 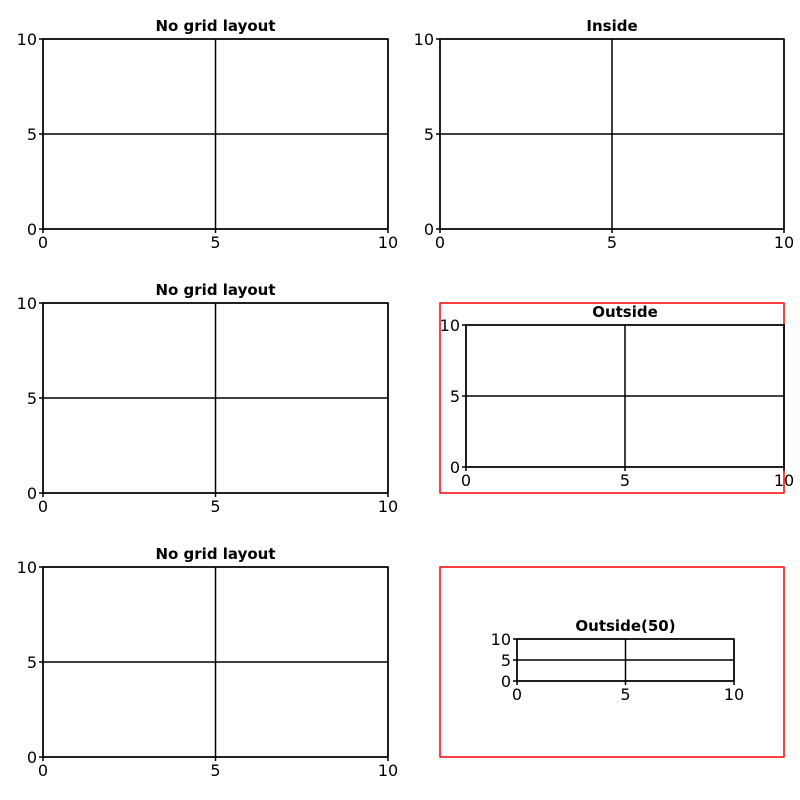 I want to click on subplot-1: 0 5 10 0 5 10 No grid layout, so click(x=208, y=134).